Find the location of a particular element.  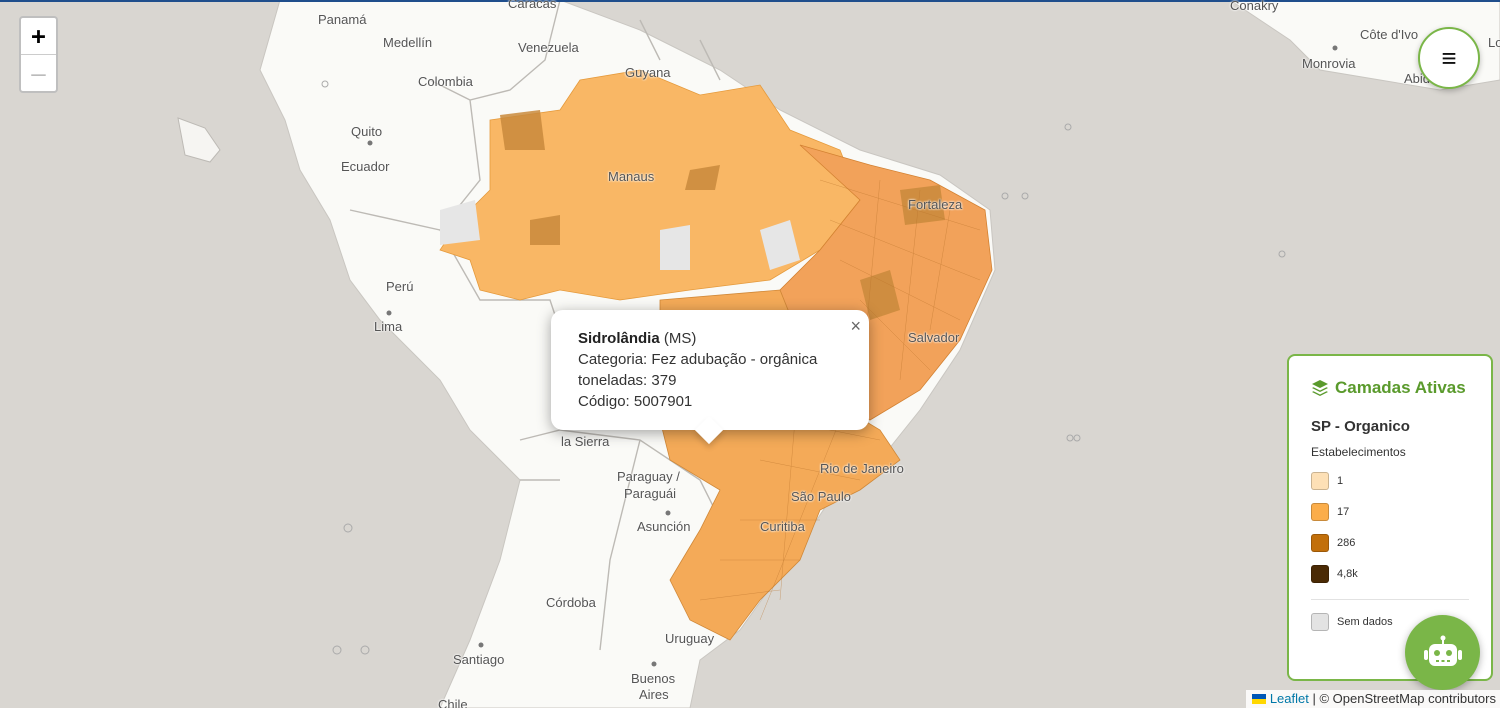

place-label: Buenos is located at coordinates (653, 678).